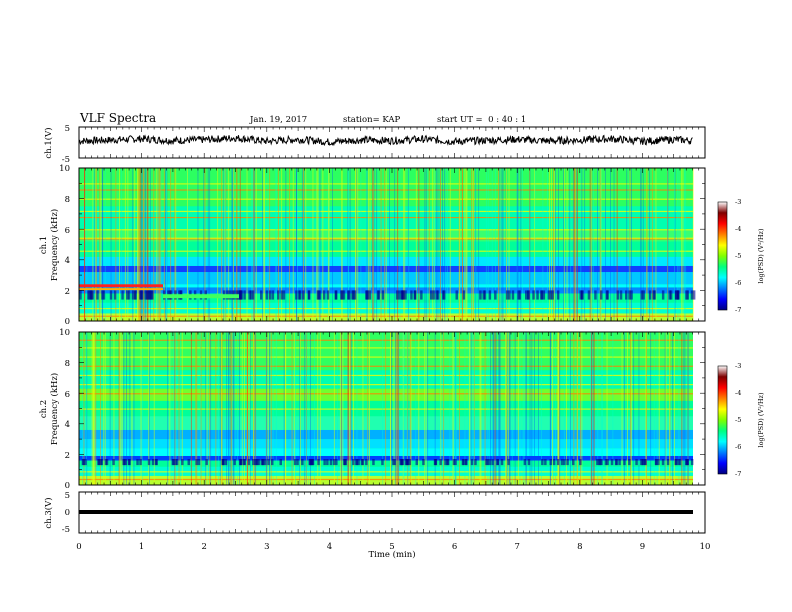 The width and height of the screenshot is (792, 612). I want to click on ch2-colorbar-bar, so click(722, 420).